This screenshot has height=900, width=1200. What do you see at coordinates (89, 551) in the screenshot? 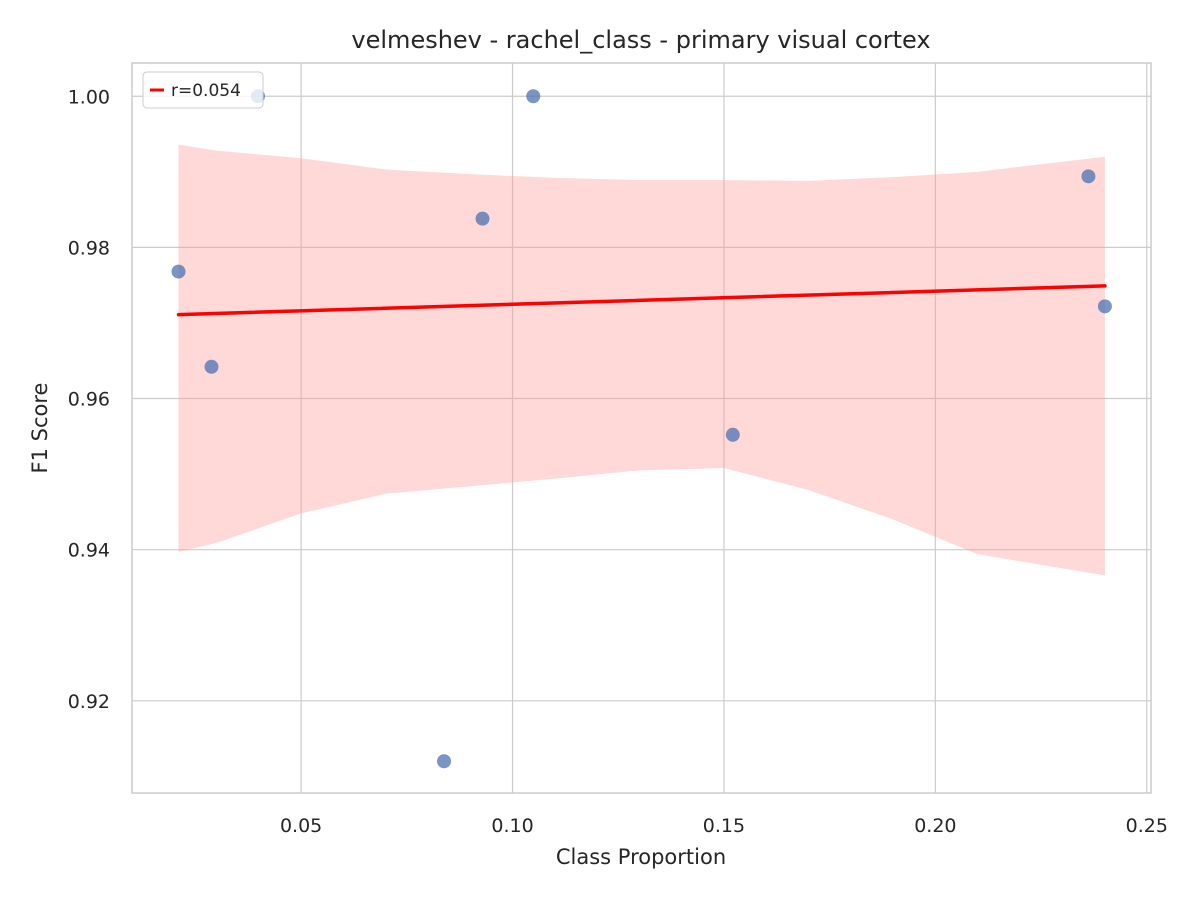
I see `y-tick-label: 0.94` at bounding box center [89, 551].